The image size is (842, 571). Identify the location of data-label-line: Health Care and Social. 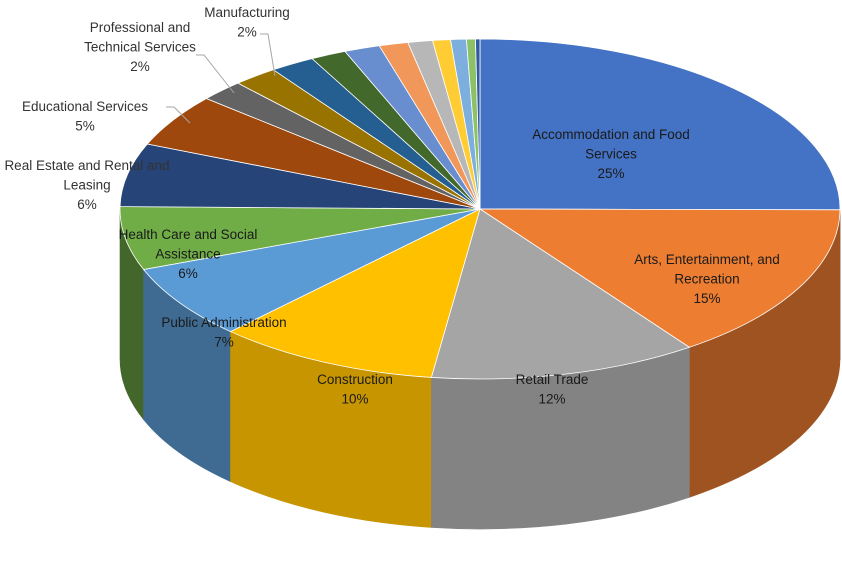
(188, 234).